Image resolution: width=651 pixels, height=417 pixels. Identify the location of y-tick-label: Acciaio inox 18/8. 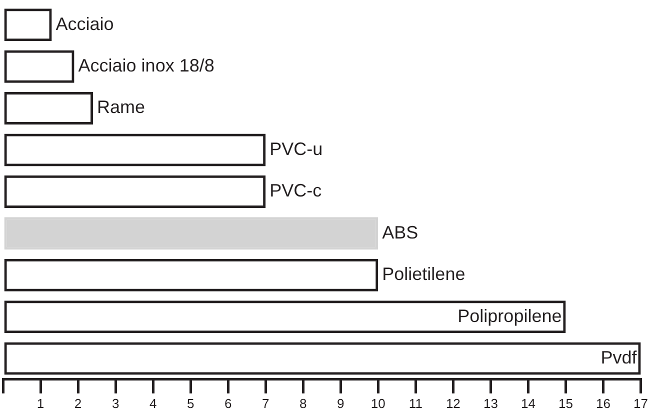
(146, 66).